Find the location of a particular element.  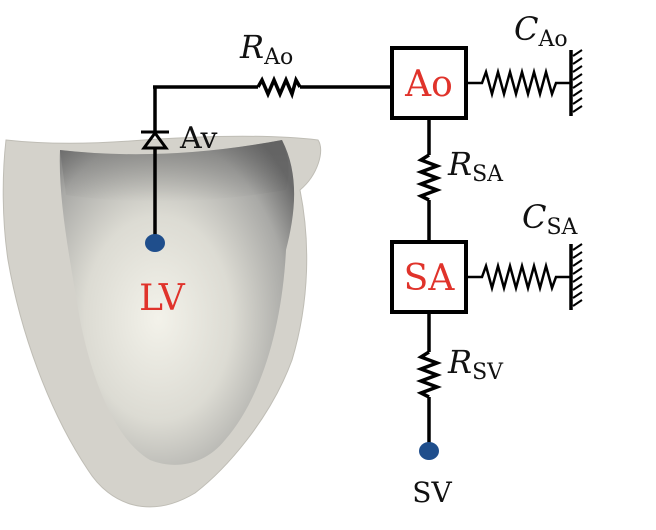

resistor-r-ao-icon is located at coordinates (279, 87).